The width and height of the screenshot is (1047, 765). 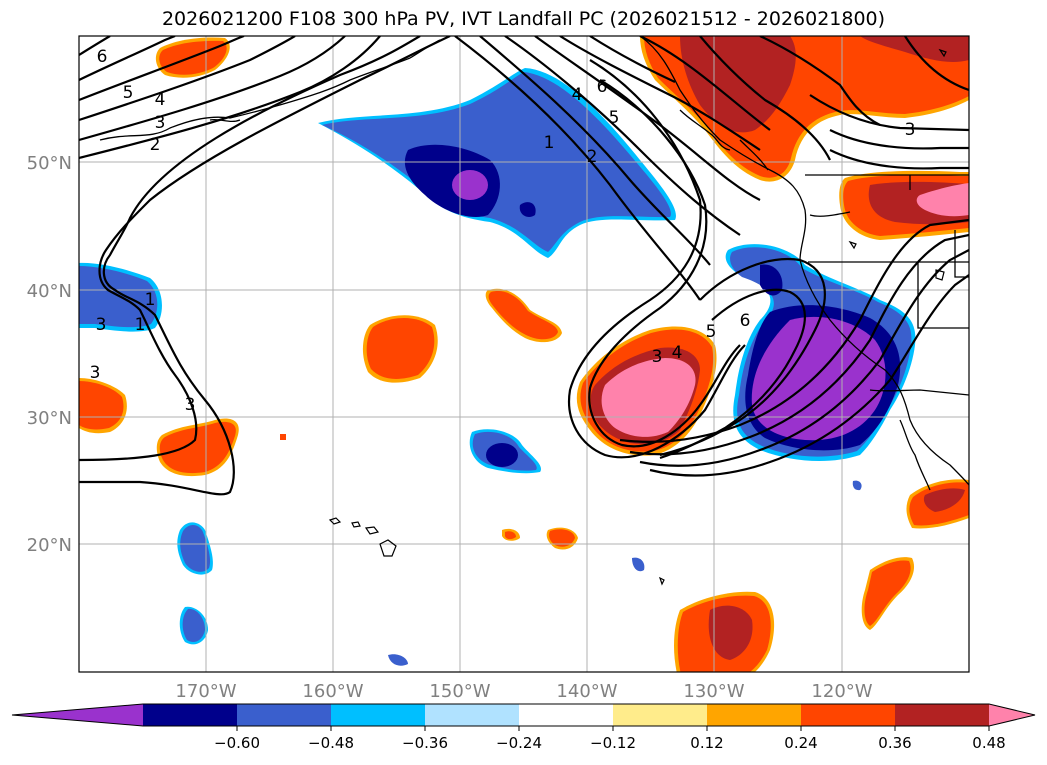 I want to click on colorbar-tick-label: −0.24, so click(x=519, y=743).